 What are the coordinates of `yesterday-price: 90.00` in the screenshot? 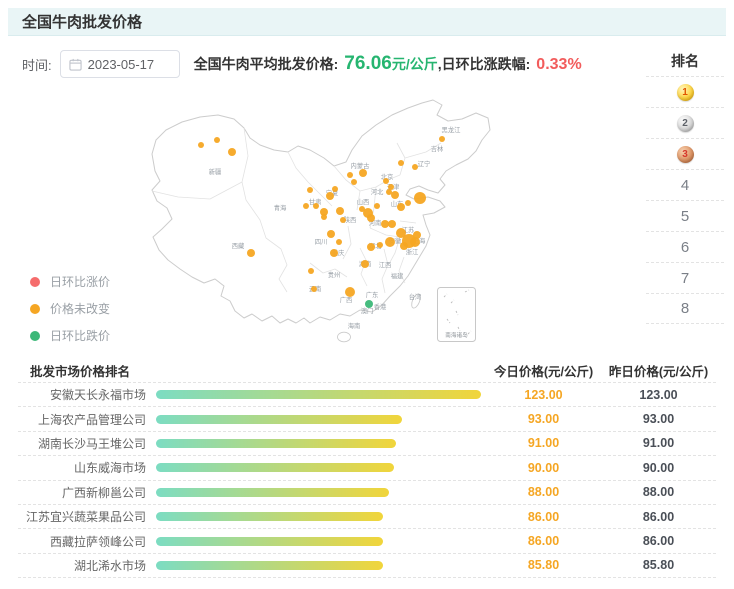 It's located at (658, 467).